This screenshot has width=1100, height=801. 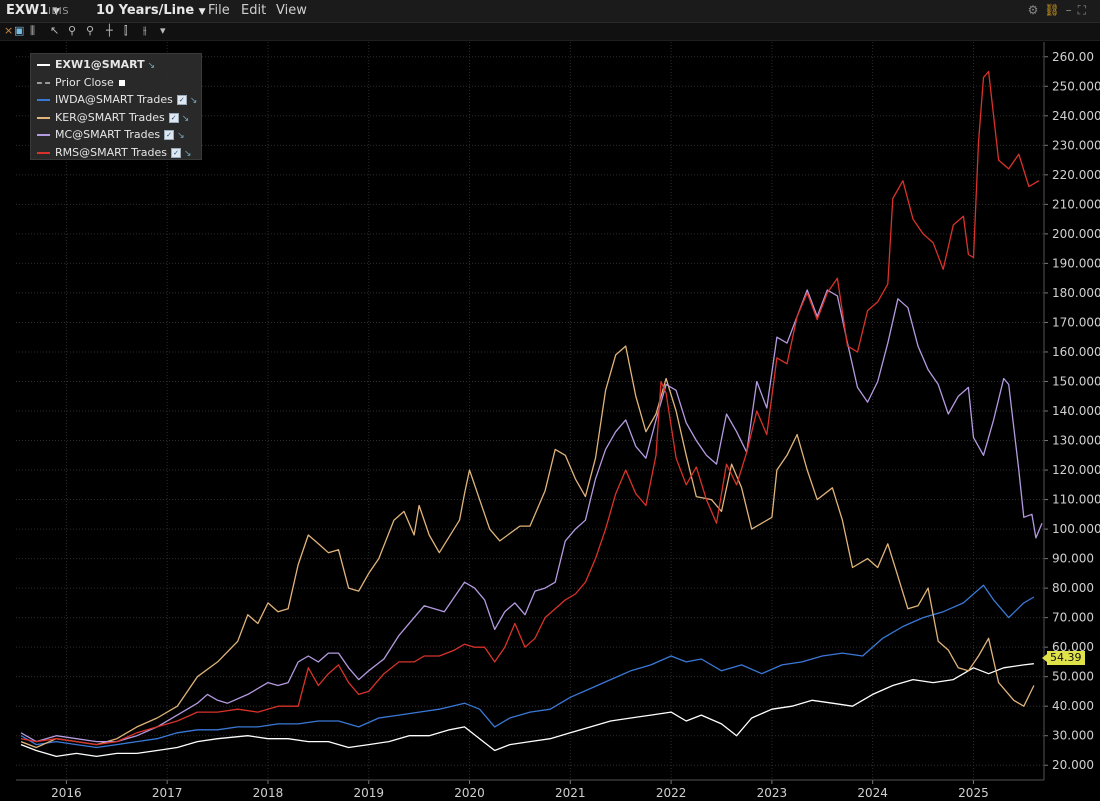 What do you see at coordinates (1073, 618) in the screenshot?
I see `y-tick-label: 70.000` at bounding box center [1073, 618].